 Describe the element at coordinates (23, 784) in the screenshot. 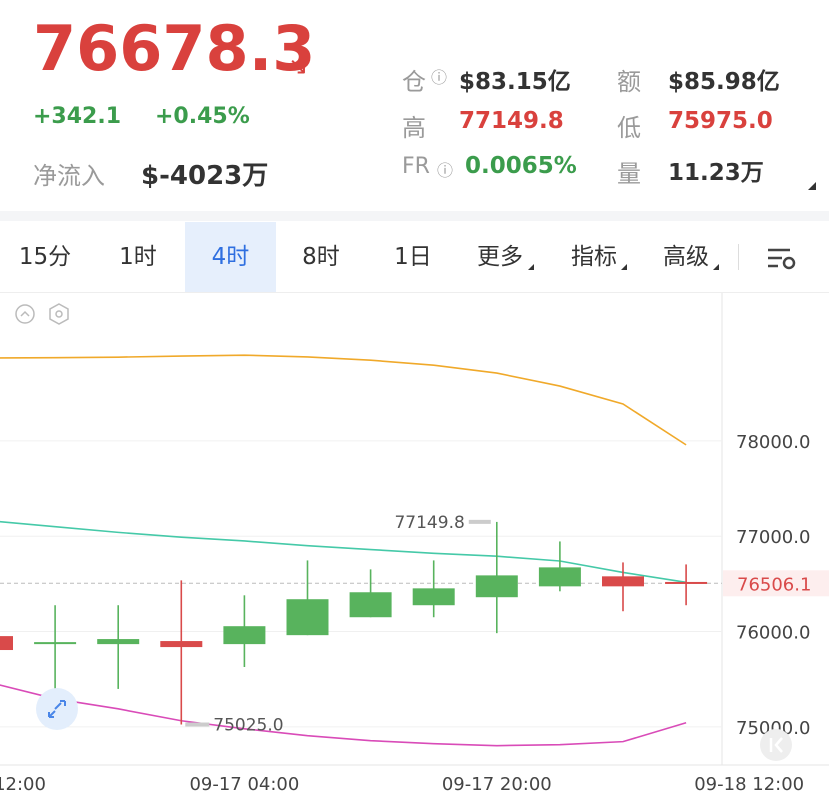

I see `x-tick-label: 12:00` at that location.